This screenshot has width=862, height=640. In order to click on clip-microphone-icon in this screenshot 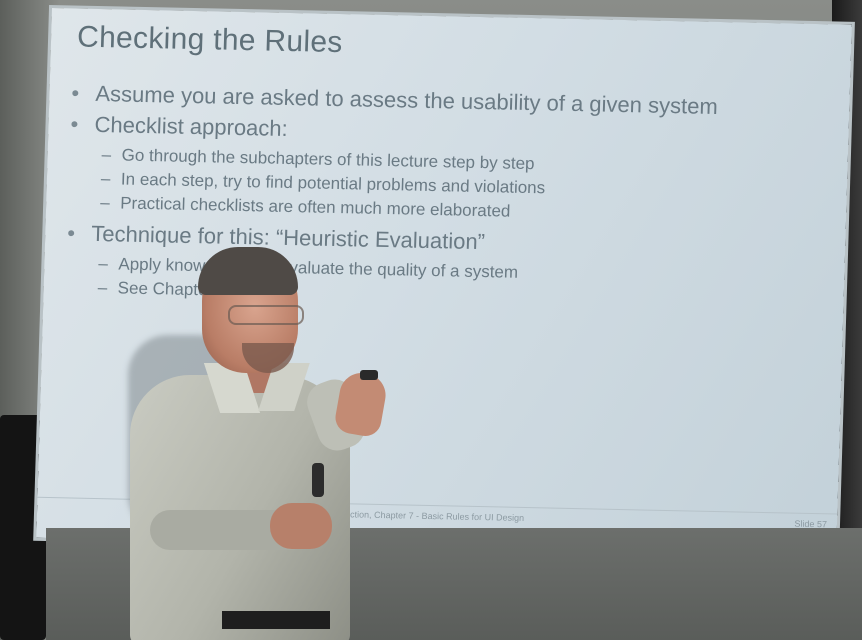, I will do `click(318, 480)`.